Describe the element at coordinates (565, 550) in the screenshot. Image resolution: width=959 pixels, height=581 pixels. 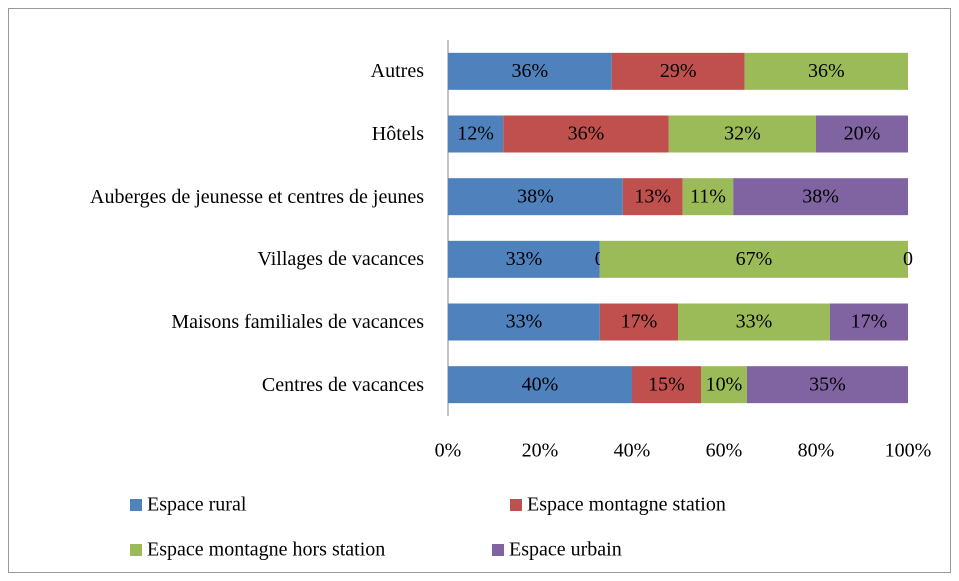
I see `legend-label: Espace urbain` at that location.